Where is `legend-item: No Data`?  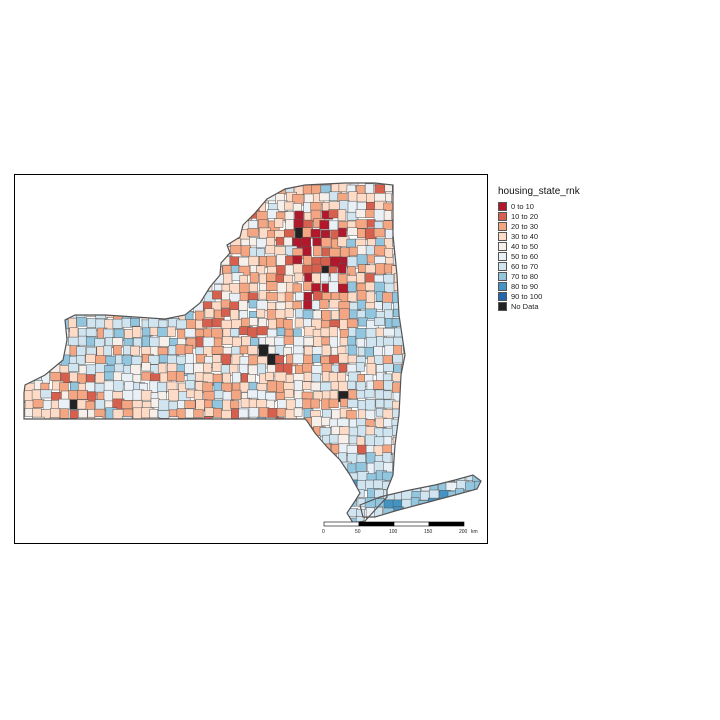
legend-item: No Data is located at coordinates (558, 306).